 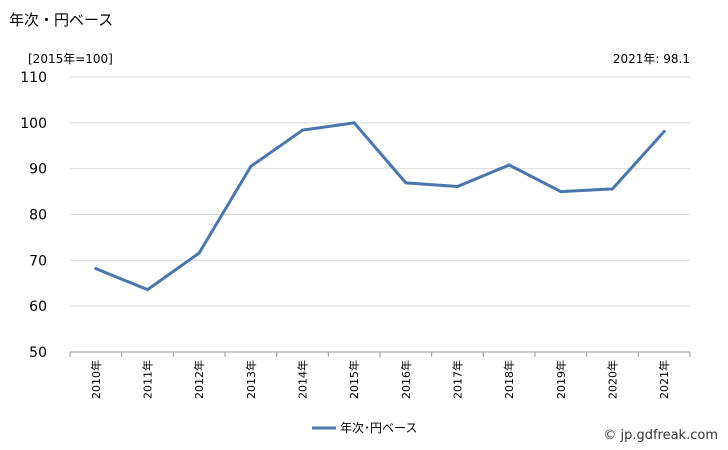 What do you see at coordinates (651, 59) in the screenshot?
I see `latest-value-note: 2021年: 98.1` at bounding box center [651, 59].